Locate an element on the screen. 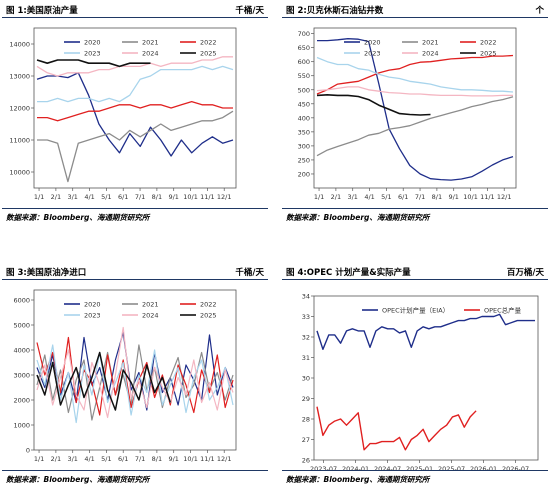  panel-header: 图 4:OPEC 计划产量&实际产量 百万桶/天 is located at coordinates (415, 272).